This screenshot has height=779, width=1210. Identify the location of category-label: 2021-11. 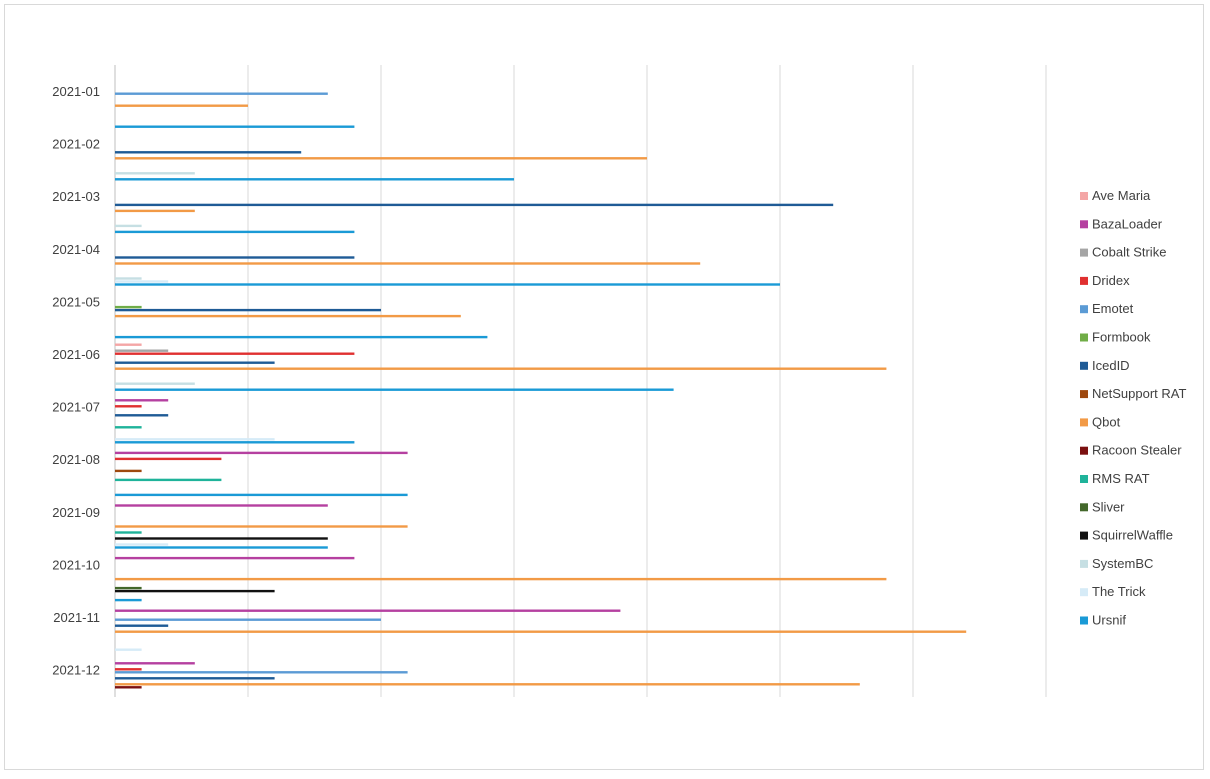
(76, 617).